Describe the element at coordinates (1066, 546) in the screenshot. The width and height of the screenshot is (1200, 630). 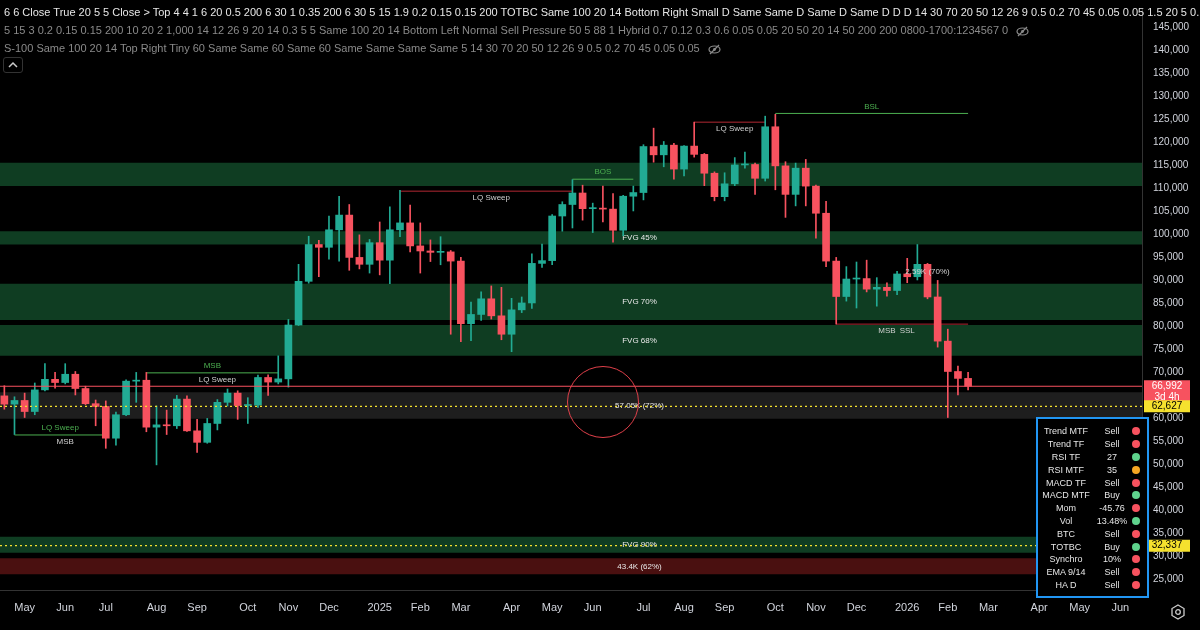
I see `category-label: TOTBC` at that location.